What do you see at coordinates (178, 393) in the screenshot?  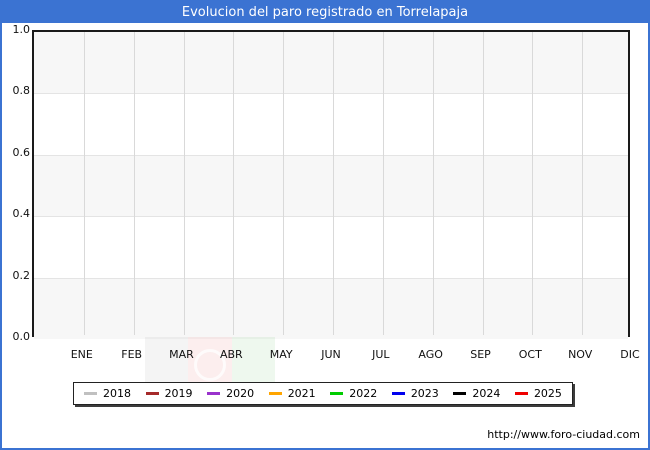 I see `legend-label: 2019` at bounding box center [178, 393].